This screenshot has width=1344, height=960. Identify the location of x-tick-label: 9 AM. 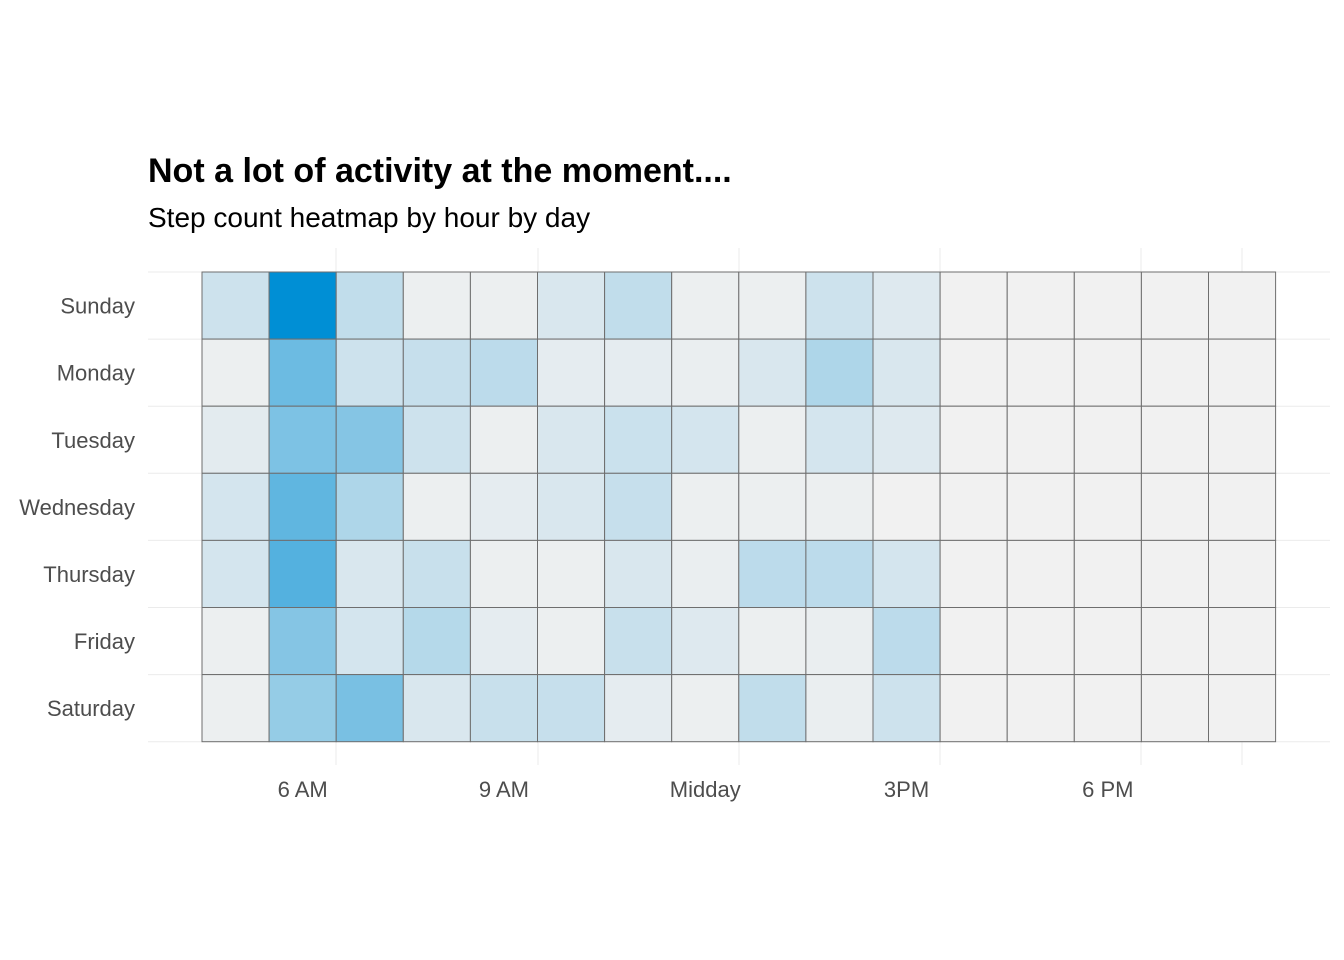
(504, 789).